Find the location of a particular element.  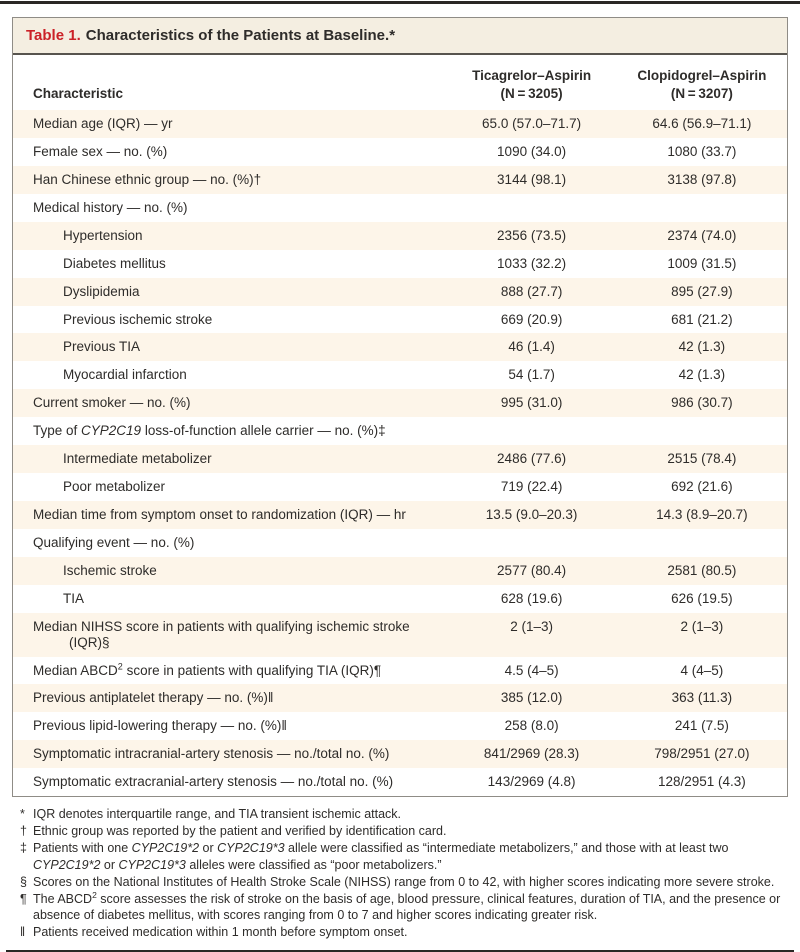

row-label: Diabetes mellitus is located at coordinates (114, 263).